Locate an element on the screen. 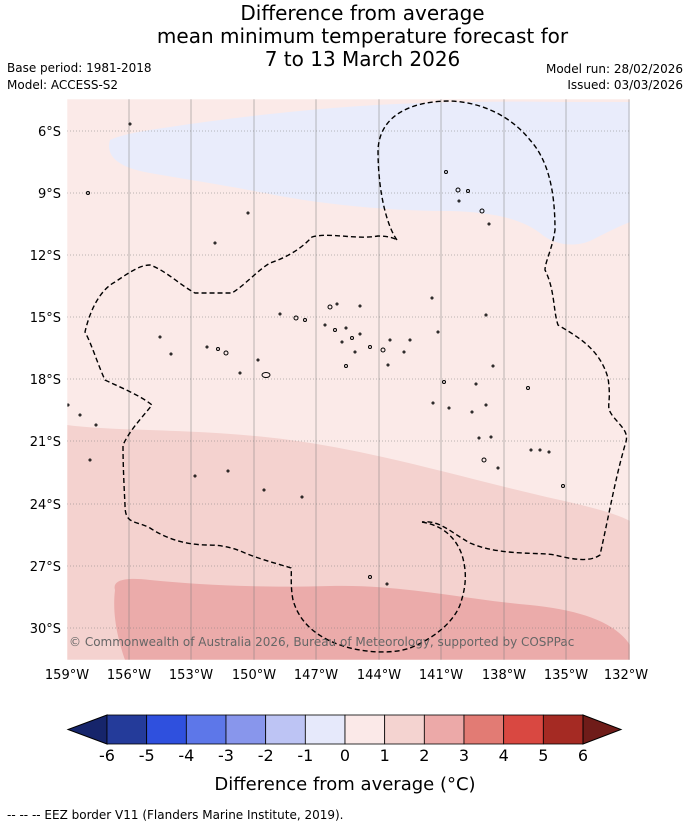 This screenshot has height=827, width=690. lon-label: 159°W is located at coordinates (67, 675).